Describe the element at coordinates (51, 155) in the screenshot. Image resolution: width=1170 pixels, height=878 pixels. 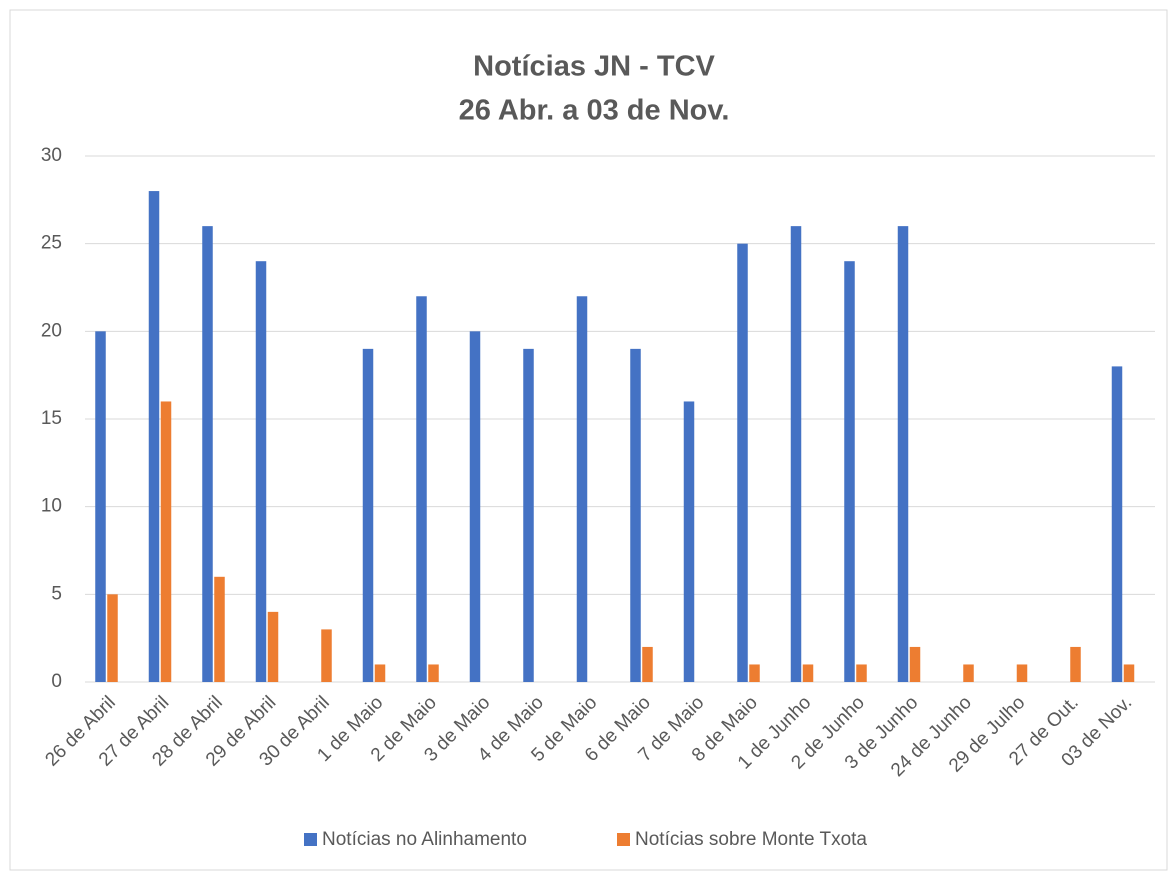
I see `y-tick-label: 30` at that location.